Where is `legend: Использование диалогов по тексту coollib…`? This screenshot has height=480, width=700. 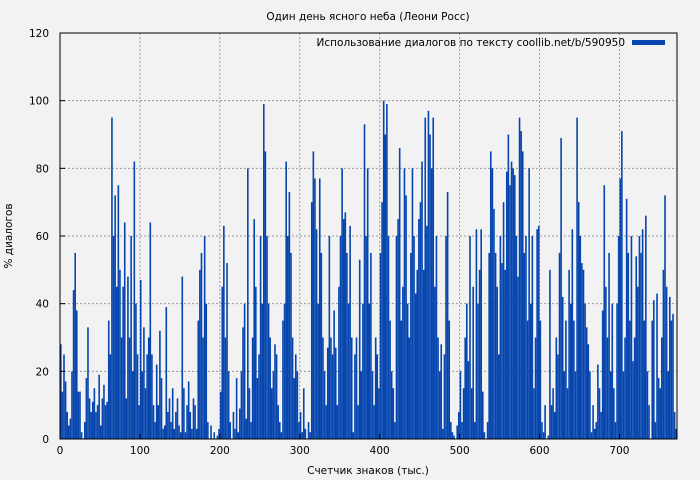 legend: Использование диалогов по тексту coollib… is located at coordinates (491, 43).